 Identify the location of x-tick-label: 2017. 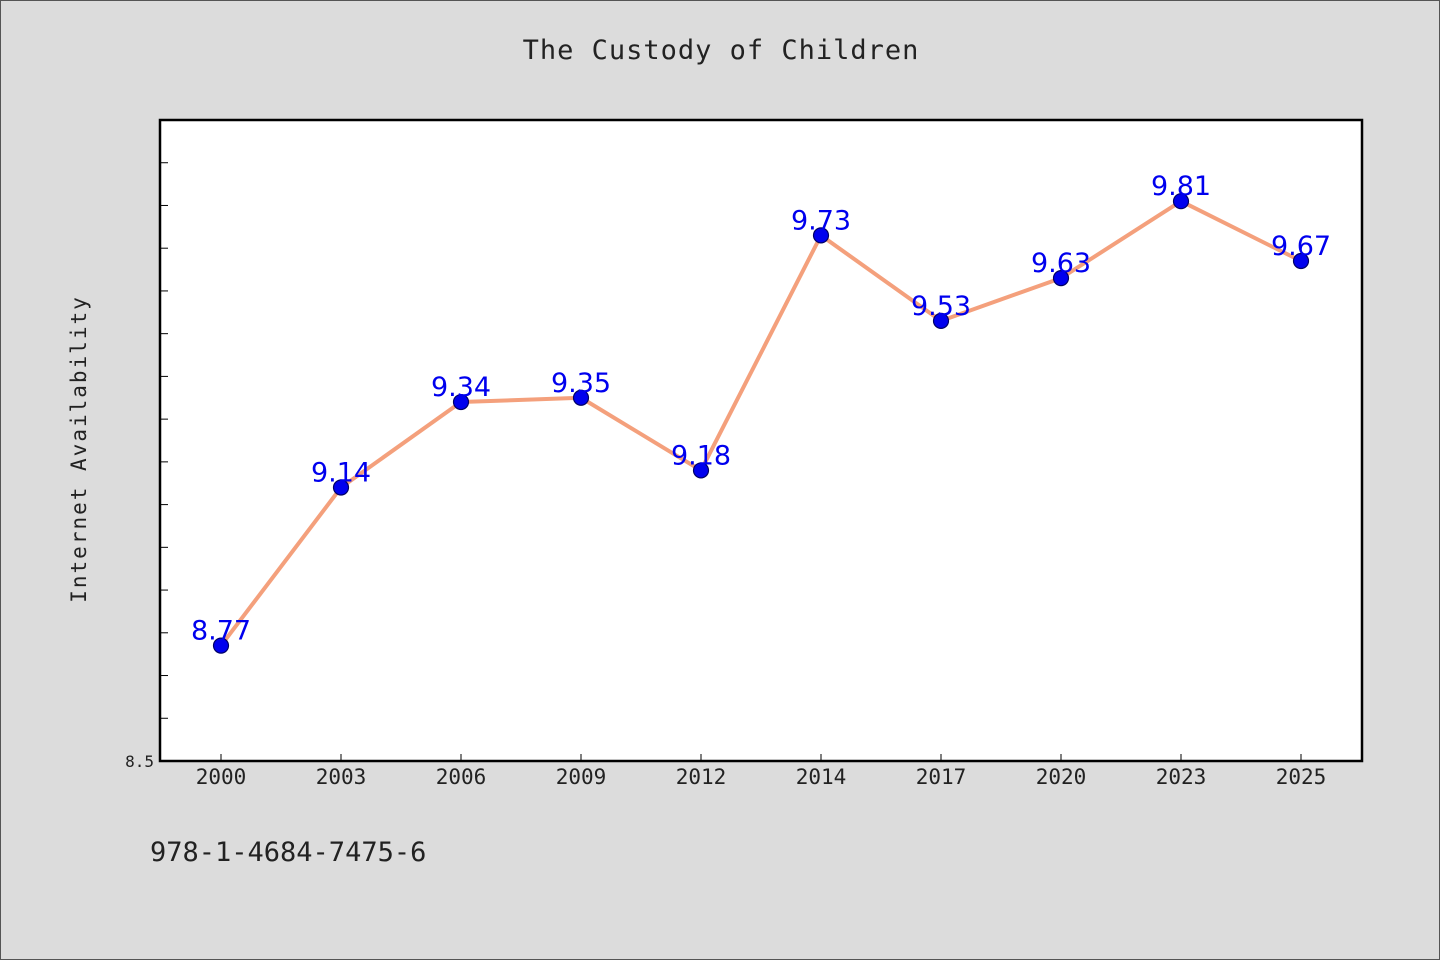
(941, 777).